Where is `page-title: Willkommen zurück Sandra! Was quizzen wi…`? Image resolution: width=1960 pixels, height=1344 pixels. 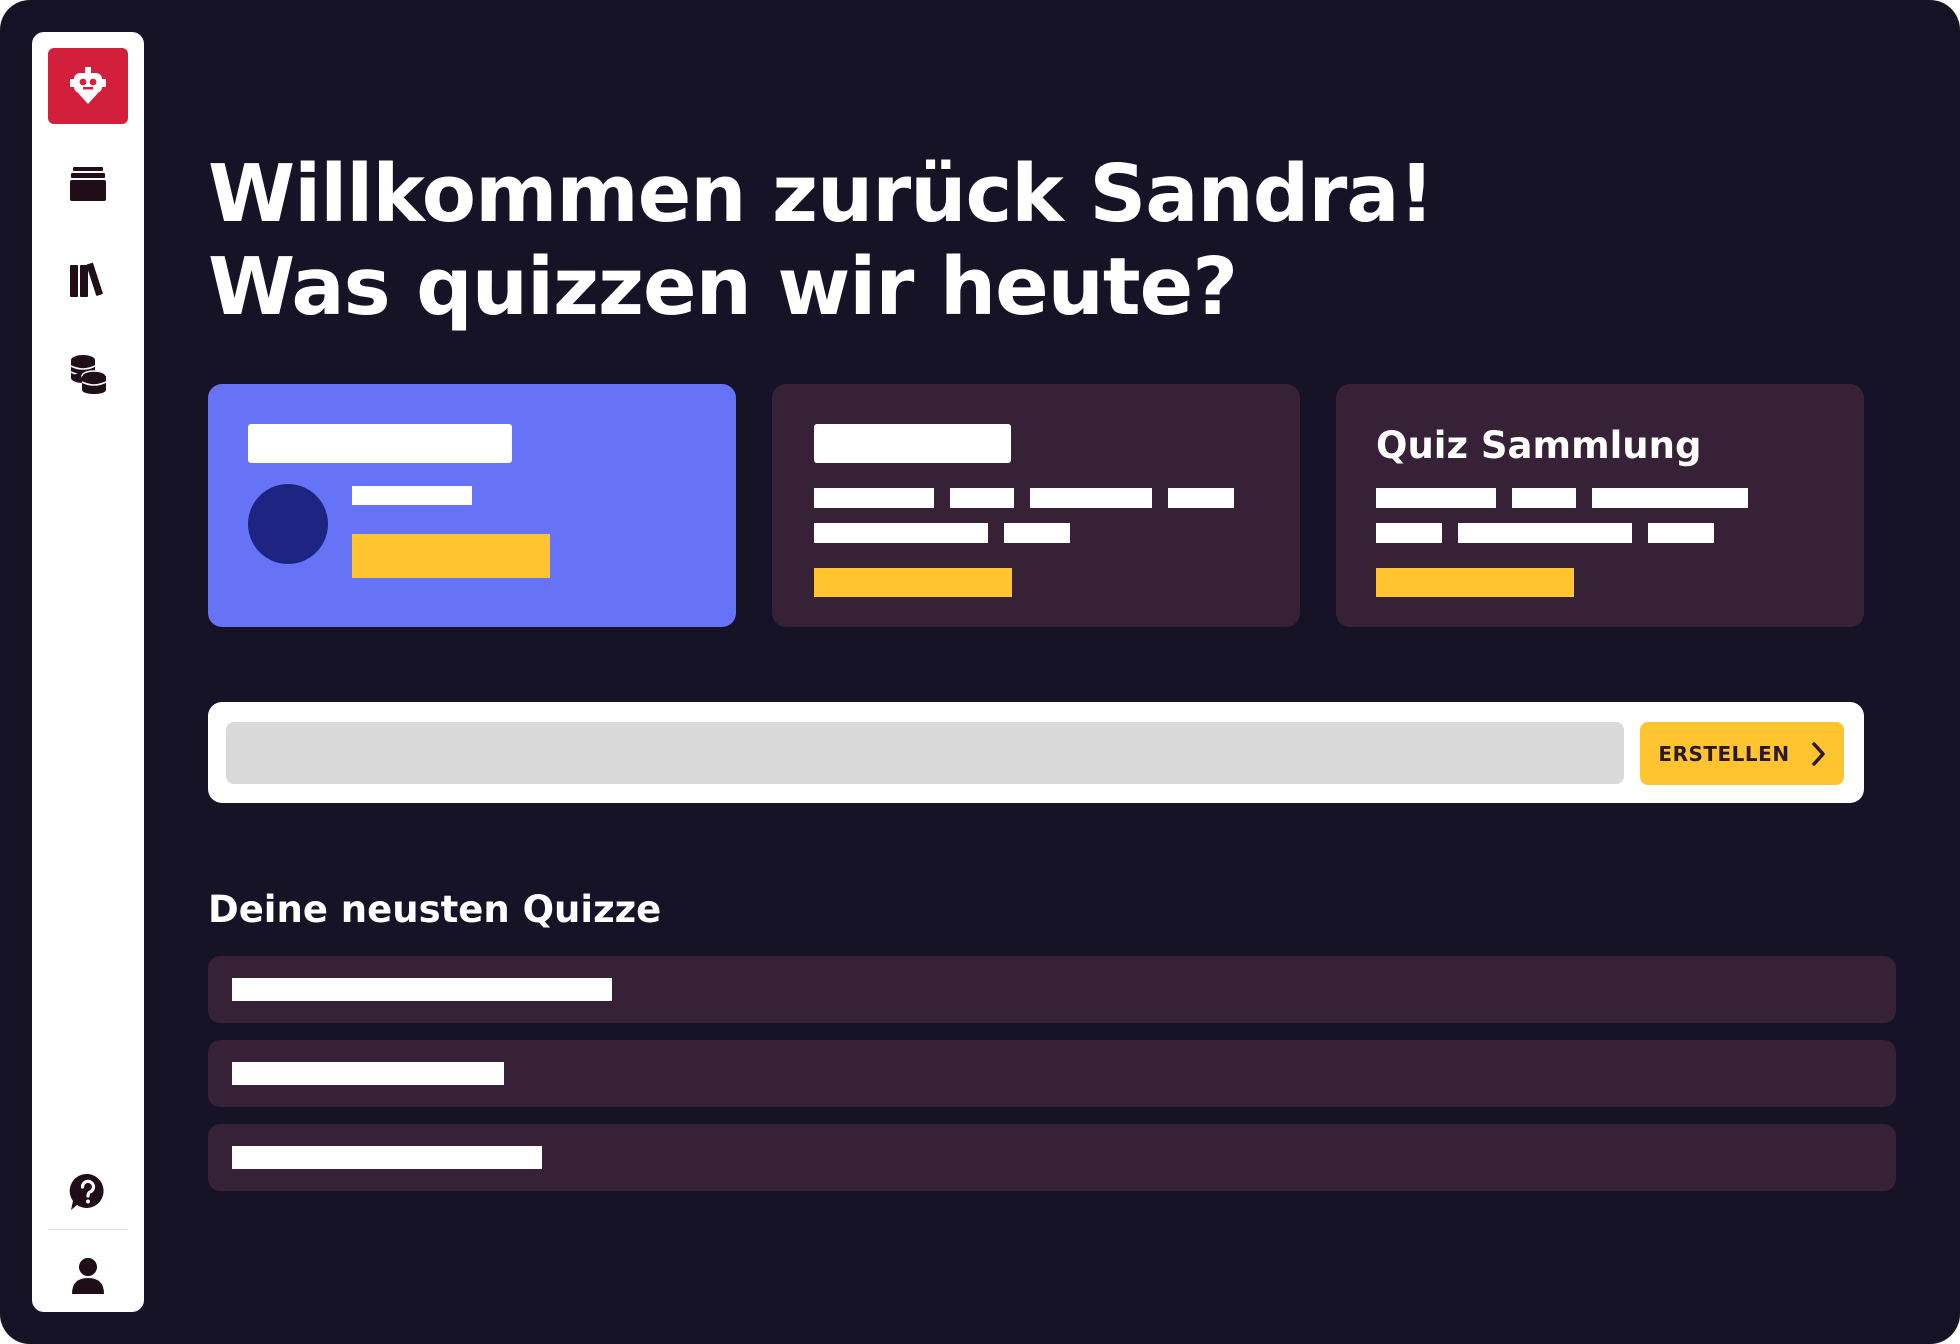
page-title: Willkommen zurück Sandra! Was quizzen wi… is located at coordinates (821, 241).